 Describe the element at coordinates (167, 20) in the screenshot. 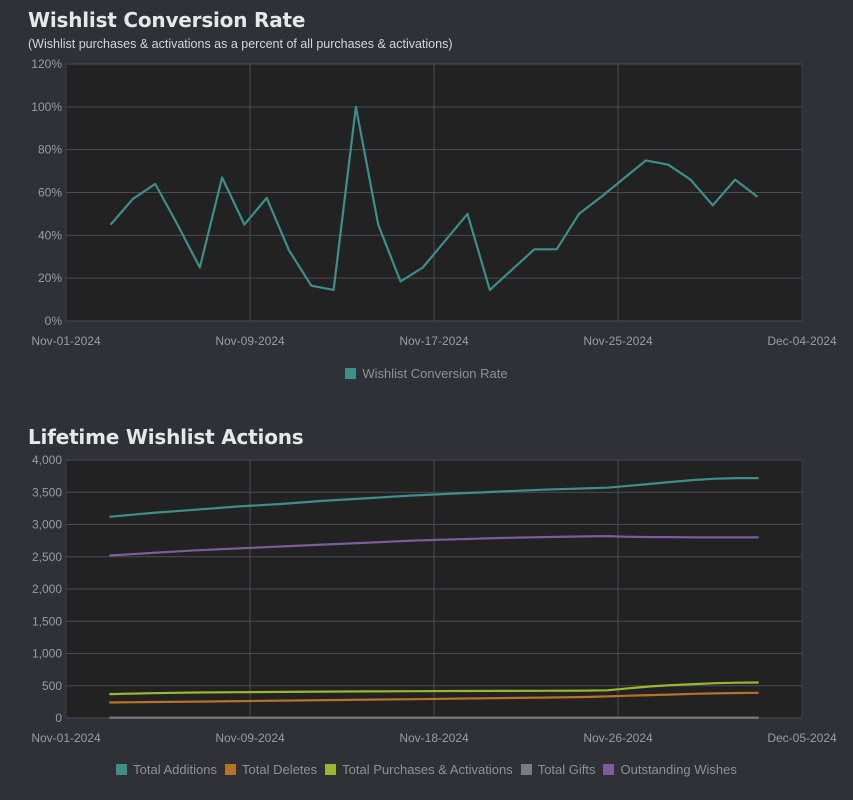

I see `chart-title: Wishlist Conversion Rate` at that location.